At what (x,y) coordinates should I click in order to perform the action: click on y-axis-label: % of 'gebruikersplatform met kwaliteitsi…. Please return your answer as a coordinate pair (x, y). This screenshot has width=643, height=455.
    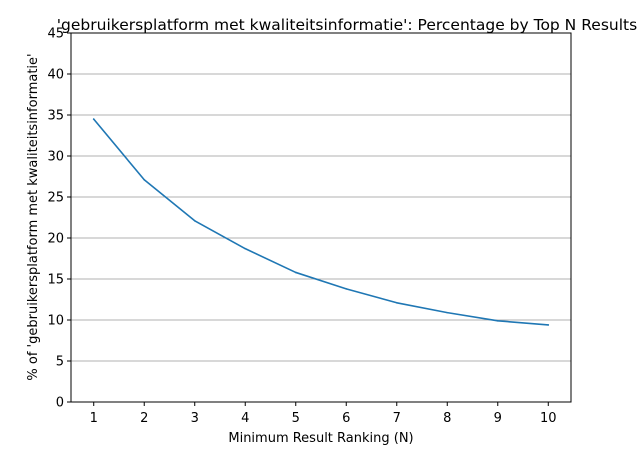
    Looking at the image, I should click on (33, 216).